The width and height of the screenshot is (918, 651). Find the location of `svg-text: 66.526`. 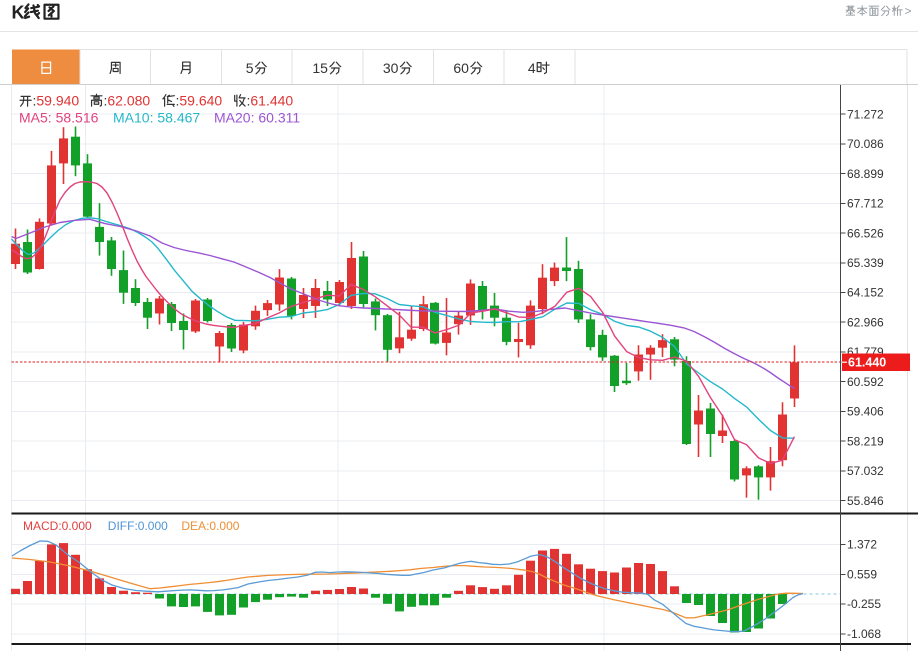

svg-text: 66.526 is located at coordinates (865, 233).